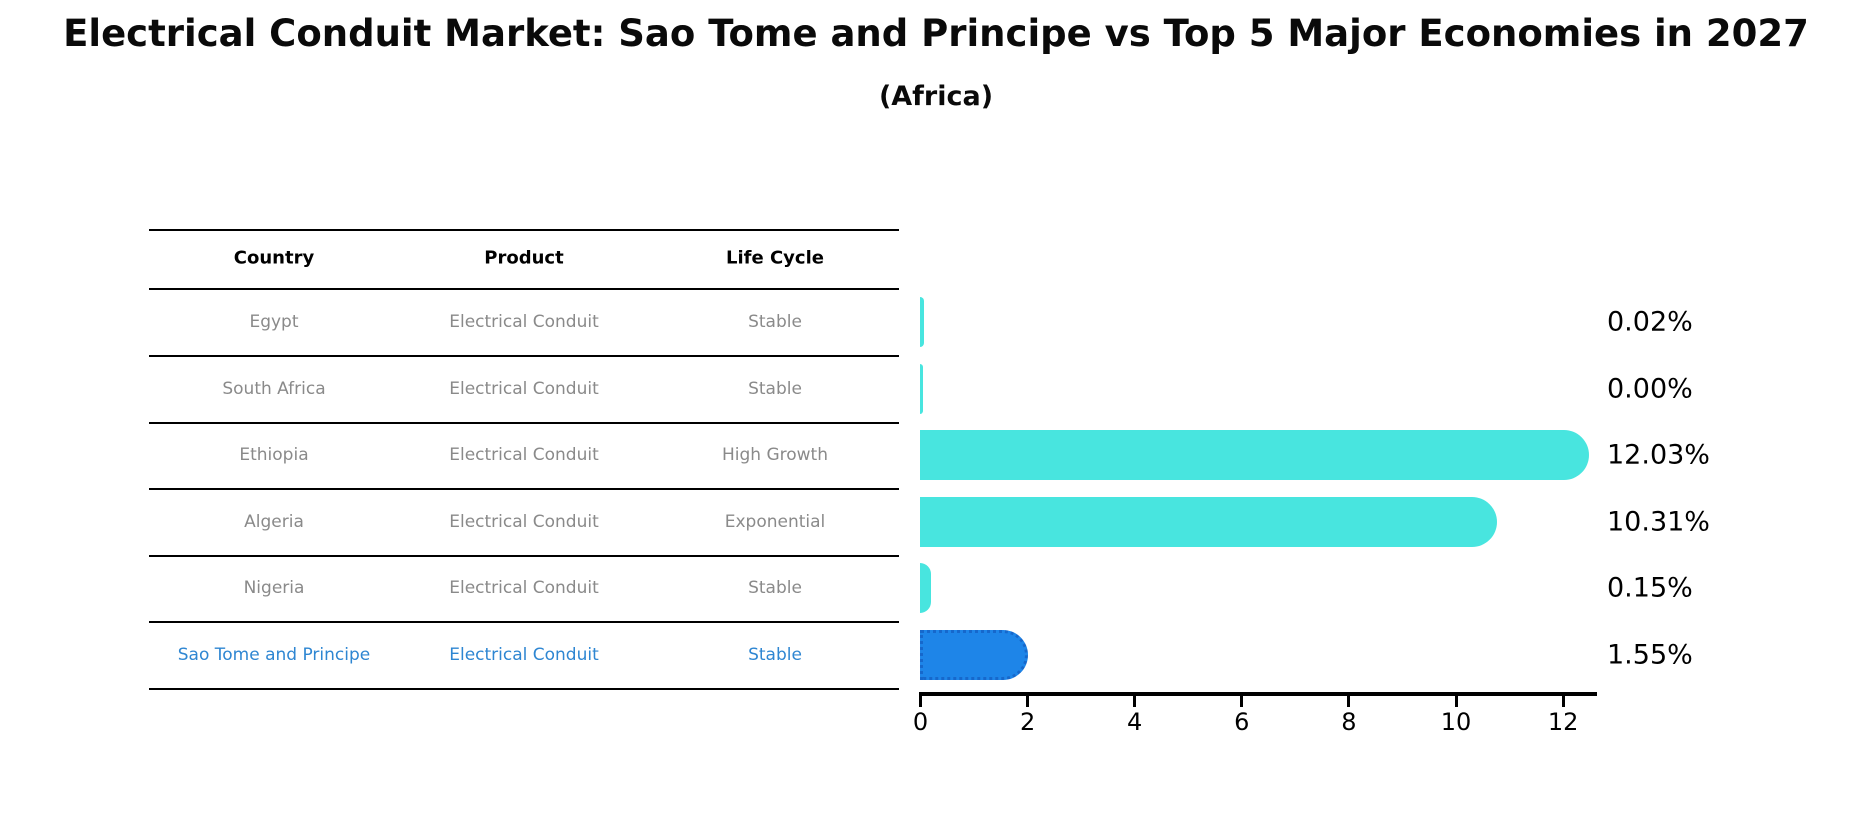 This screenshot has height=823, width=1872. What do you see at coordinates (274, 322) in the screenshot?
I see `table-cell-country: Egypt` at bounding box center [274, 322].